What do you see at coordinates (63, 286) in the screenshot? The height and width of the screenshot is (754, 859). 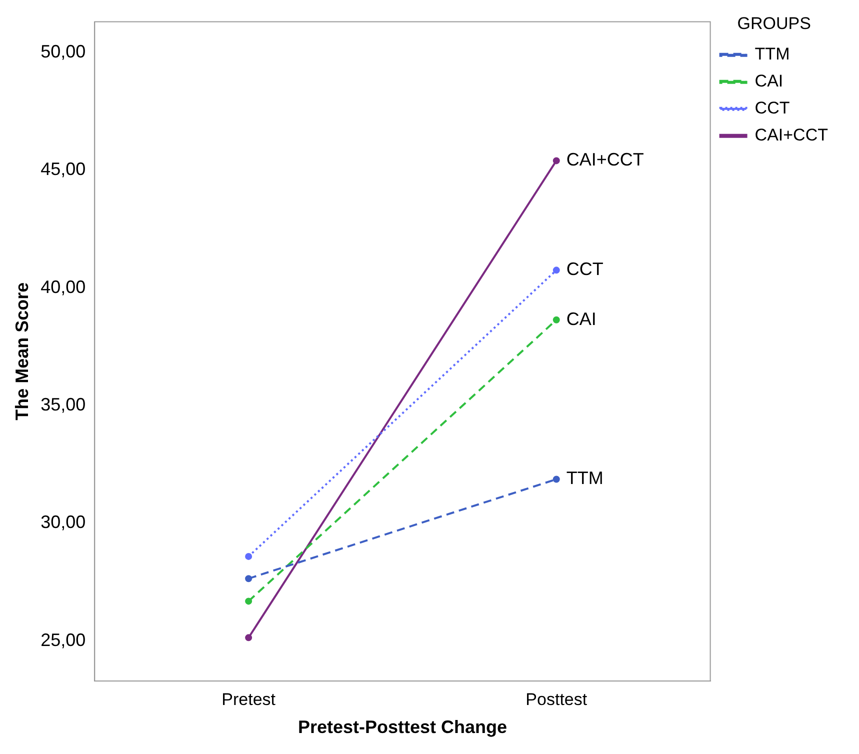 I see `y-tick-label: 40,00` at bounding box center [63, 286].